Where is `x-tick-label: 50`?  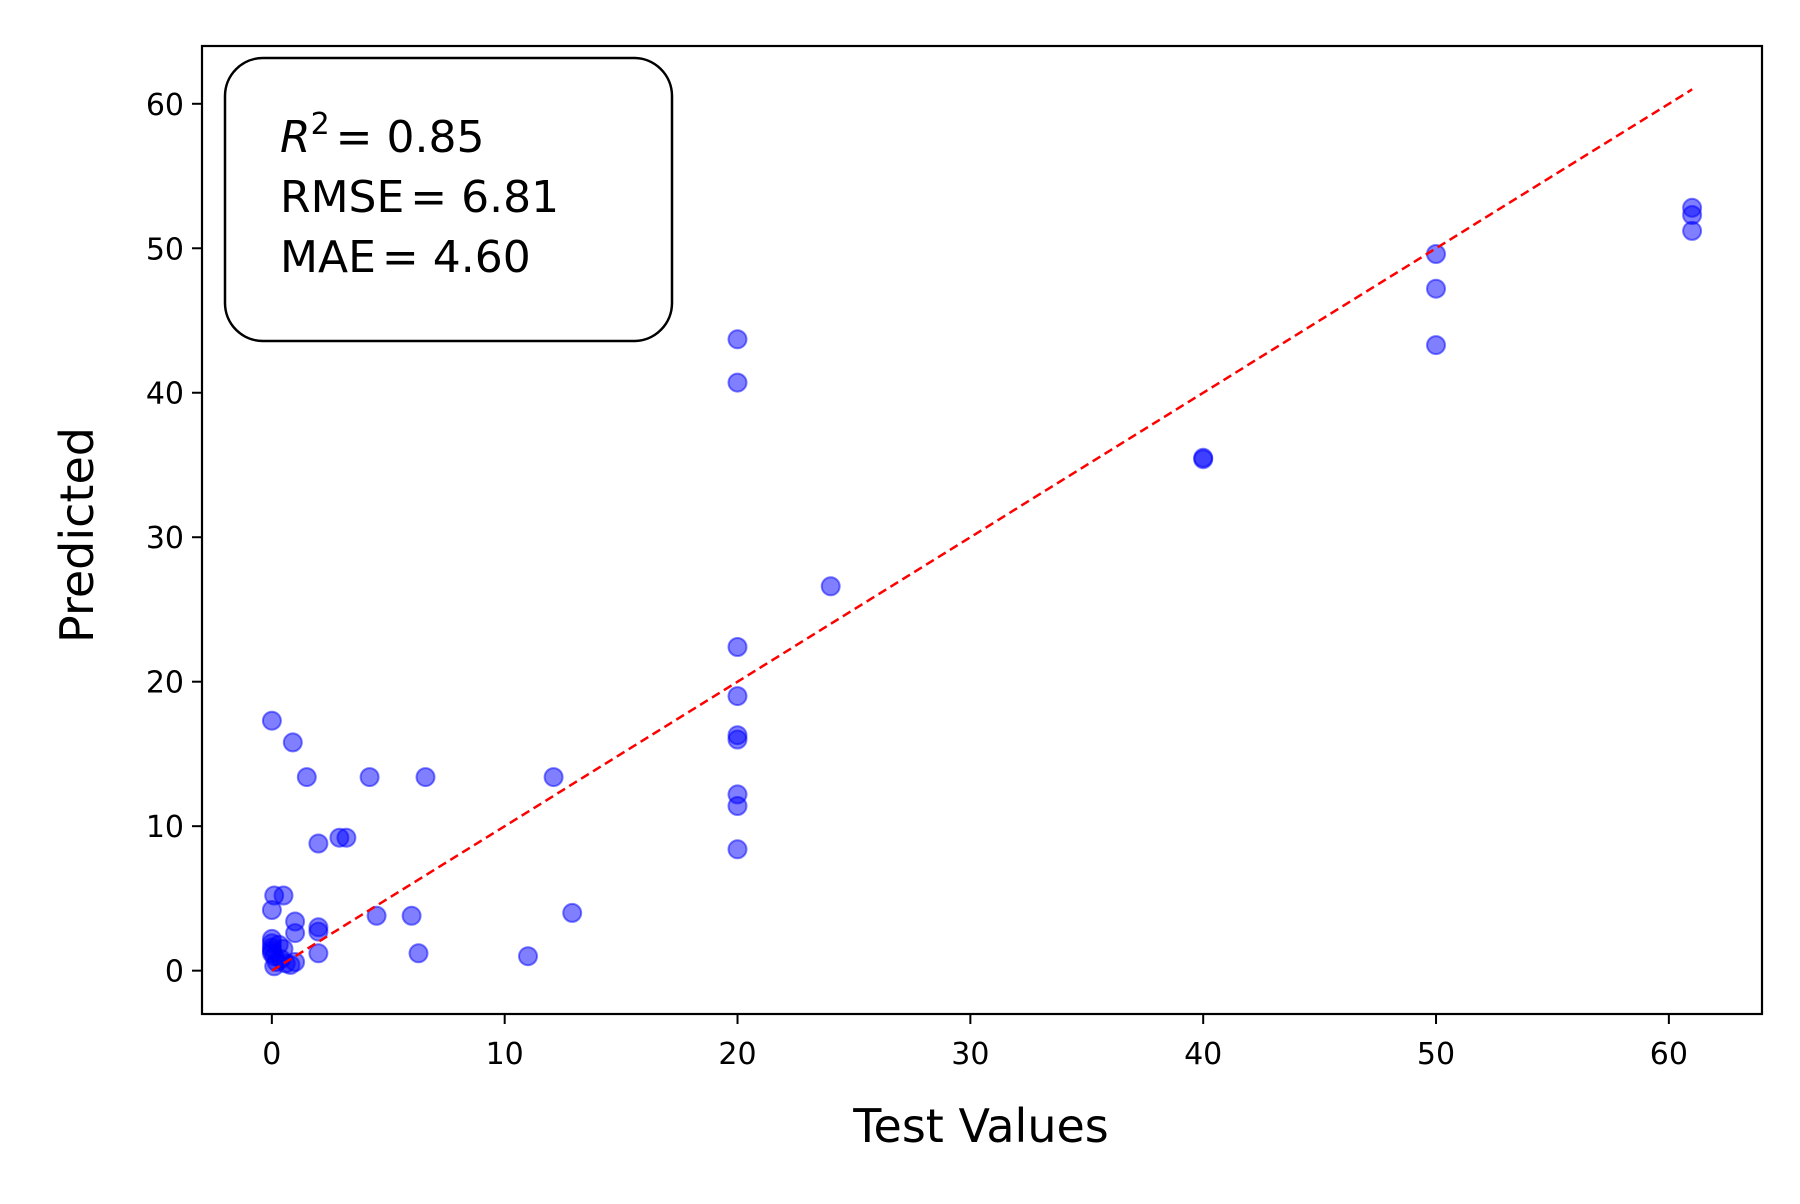 x-tick-label: 50 is located at coordinates (1436, 1054).